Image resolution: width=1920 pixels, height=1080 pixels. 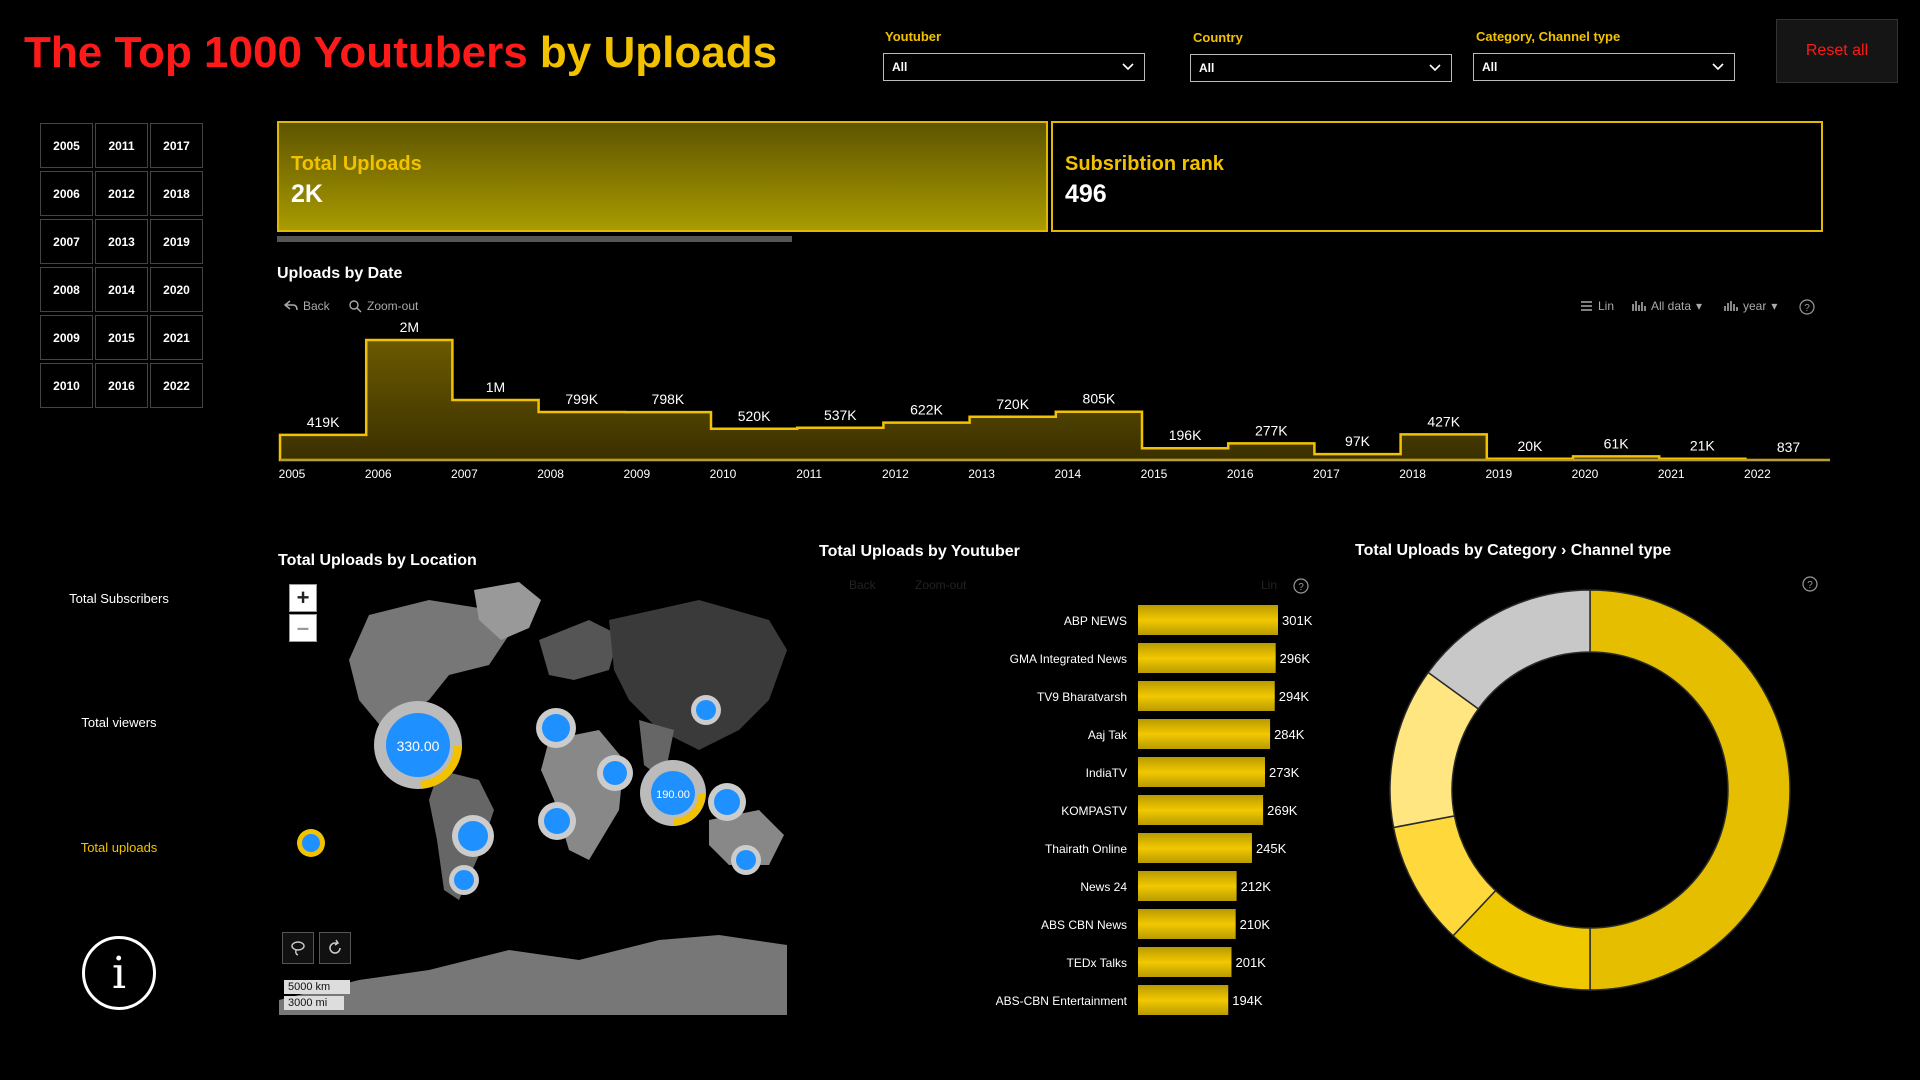 What do you see at coordinates (1699, 306) in the screenshot?
I see `caret-down-icon: ▾` at bounding box center [1699, 306].